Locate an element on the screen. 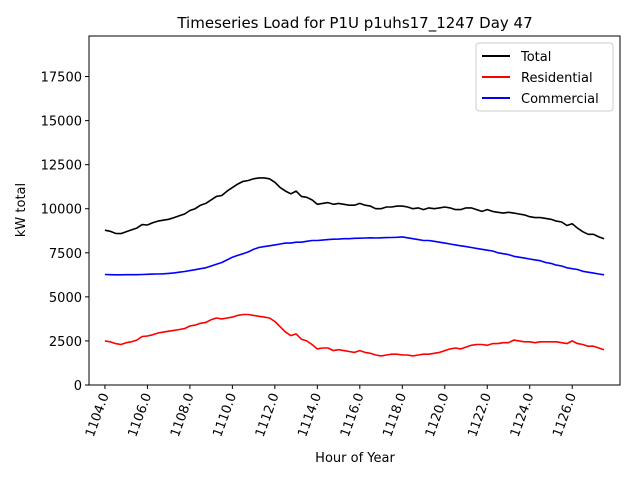 The width and height of the screenshot is (640, 480). y-tick-label: 5000 is located at coordinates (65, 298).